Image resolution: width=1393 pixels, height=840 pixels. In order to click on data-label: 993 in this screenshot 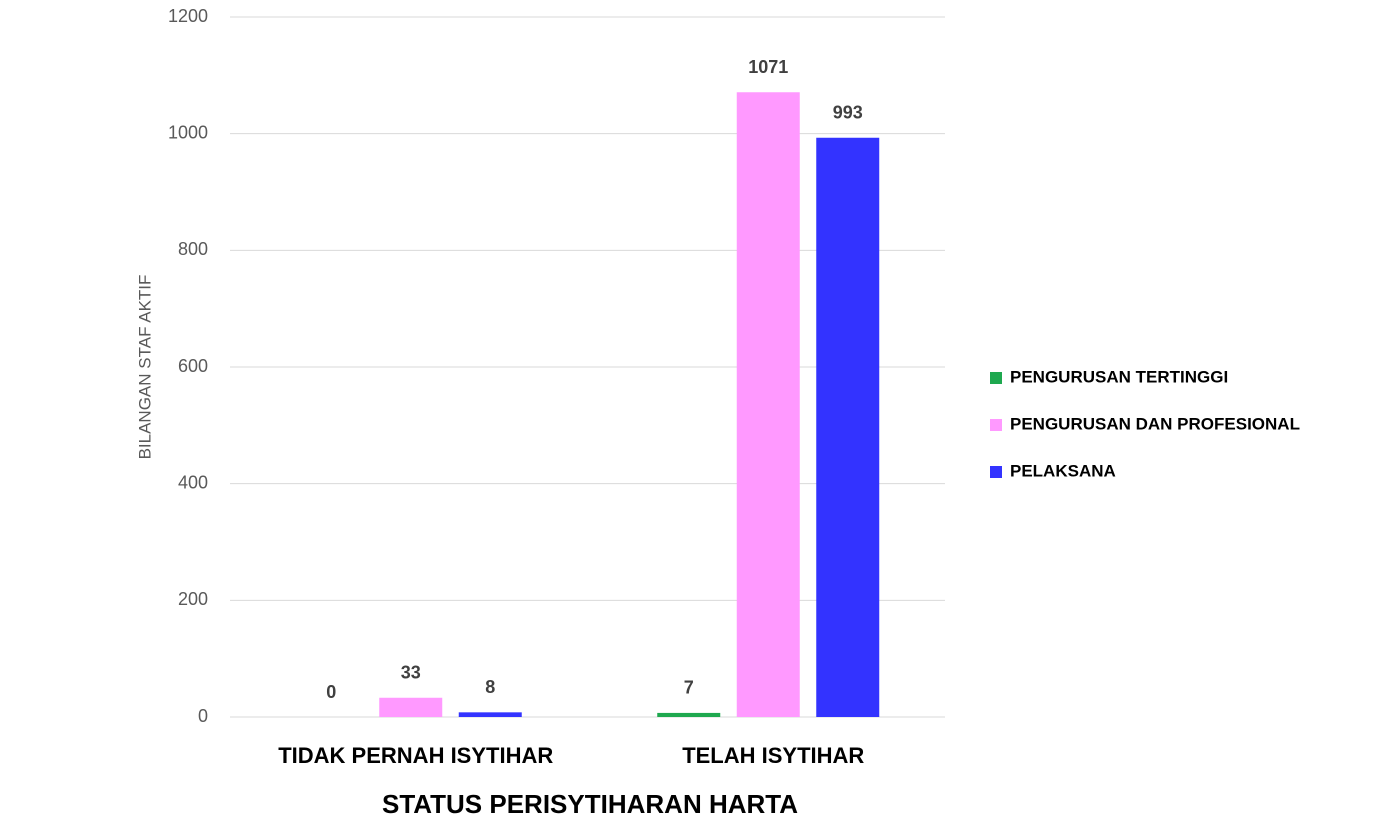, I will do `click(848, 113)`.